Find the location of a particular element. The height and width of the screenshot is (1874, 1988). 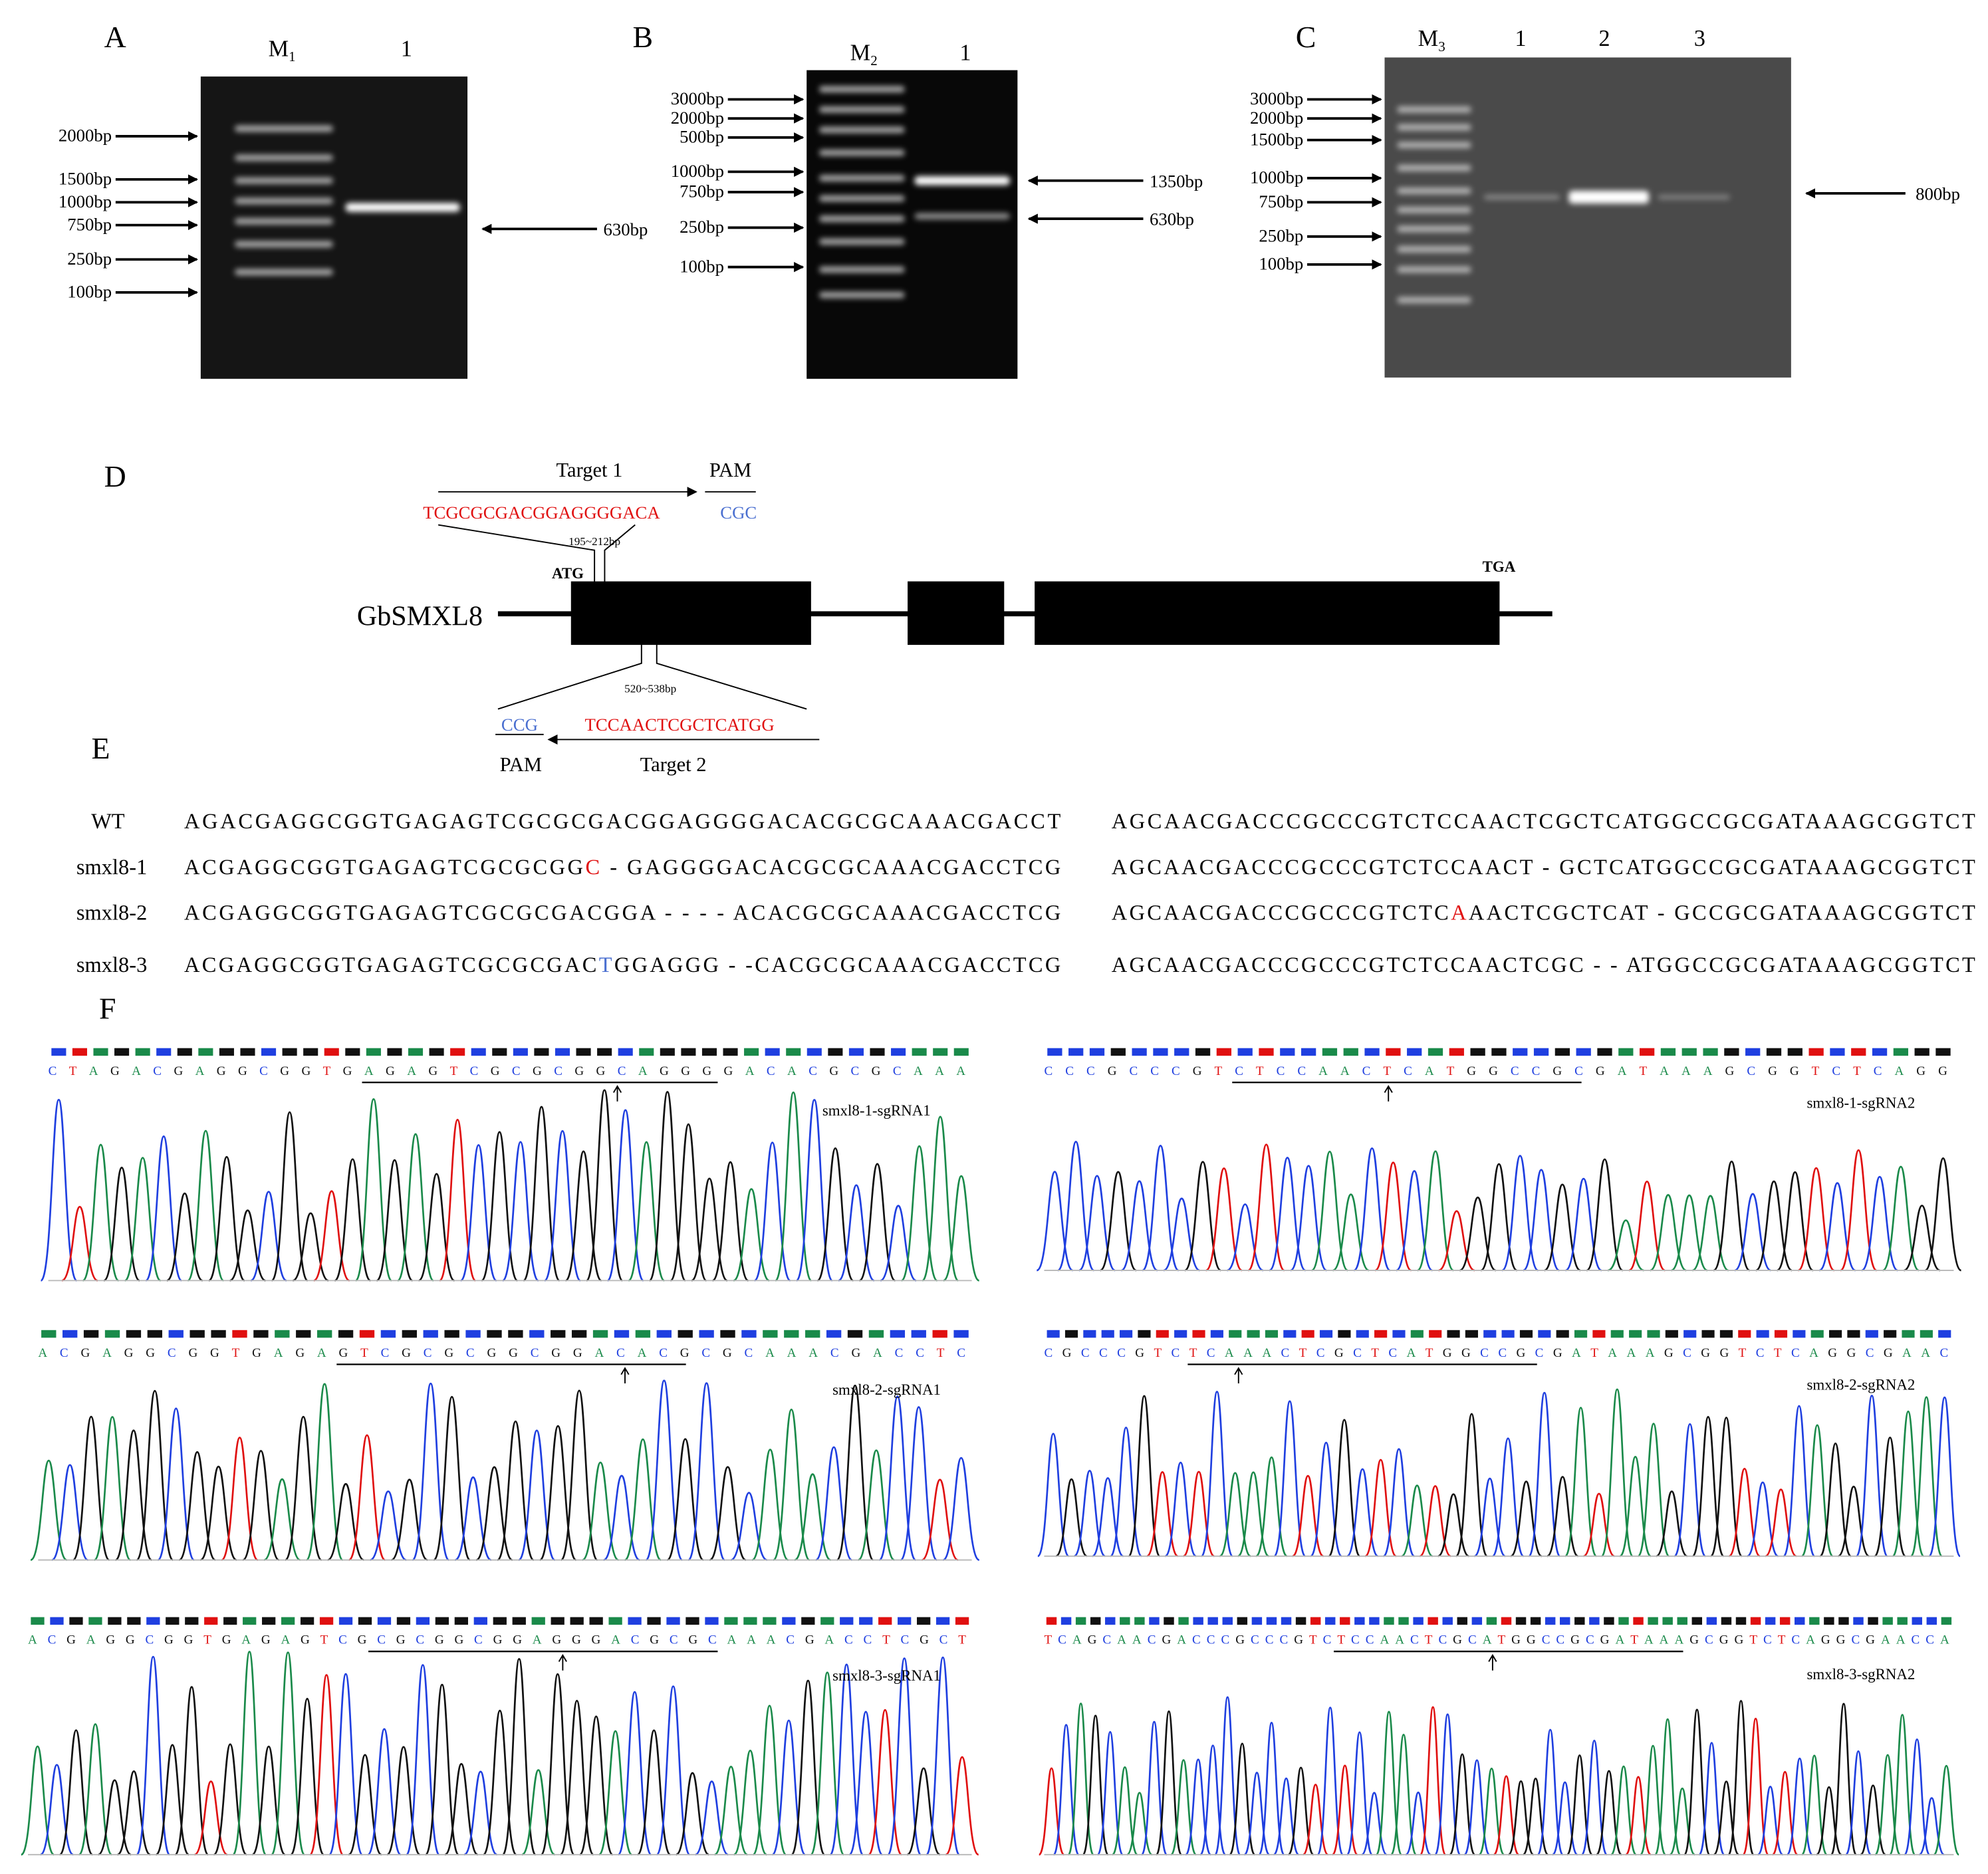

stop-codon: TGA is located at coordinates (1499, 567).